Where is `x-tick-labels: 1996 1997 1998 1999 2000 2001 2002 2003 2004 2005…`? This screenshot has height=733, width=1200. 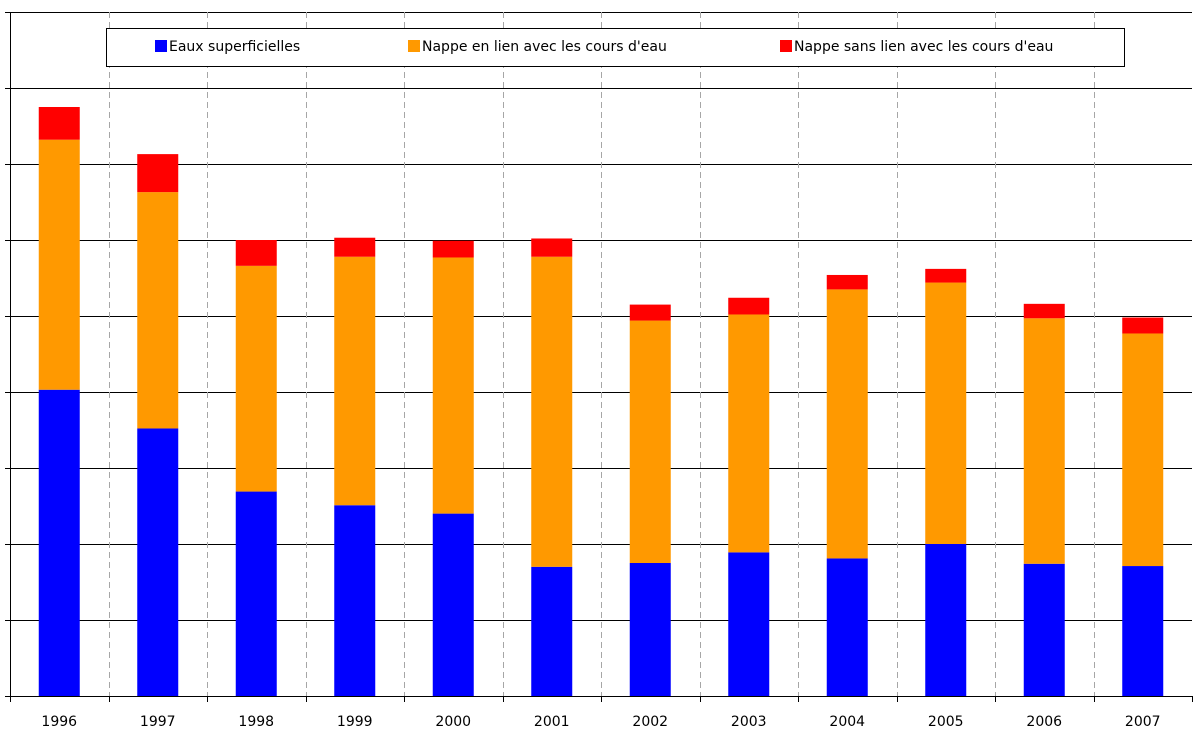 x-tick-labels: 1996 1997 1998 1999 2000 2001 2002 2003 2004 2005… is located at coordinates (600, 722).